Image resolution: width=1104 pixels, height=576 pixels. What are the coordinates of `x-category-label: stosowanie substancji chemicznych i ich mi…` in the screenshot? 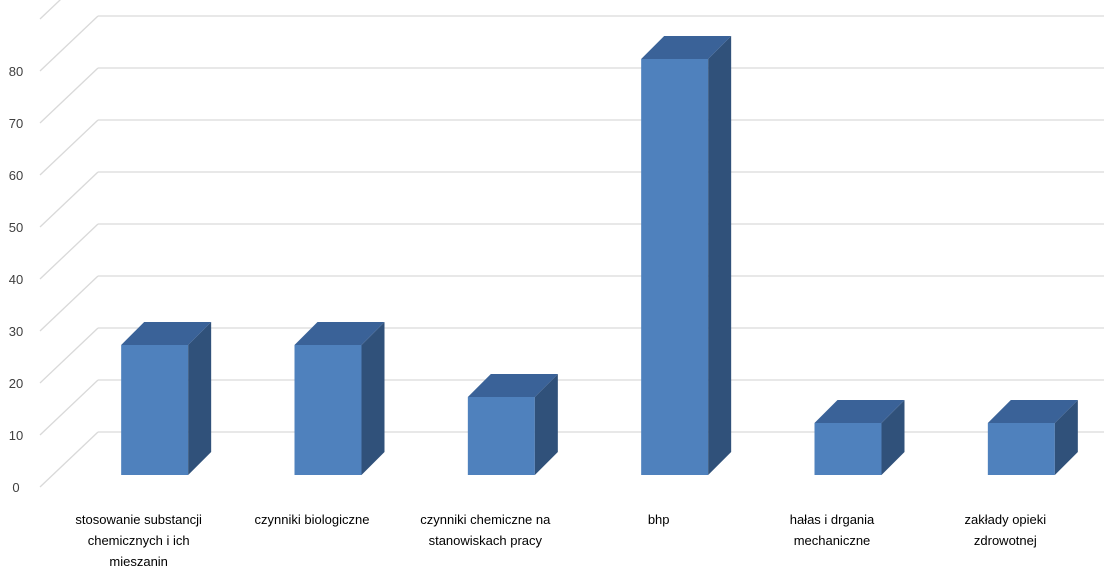 It's located at (138, 540).